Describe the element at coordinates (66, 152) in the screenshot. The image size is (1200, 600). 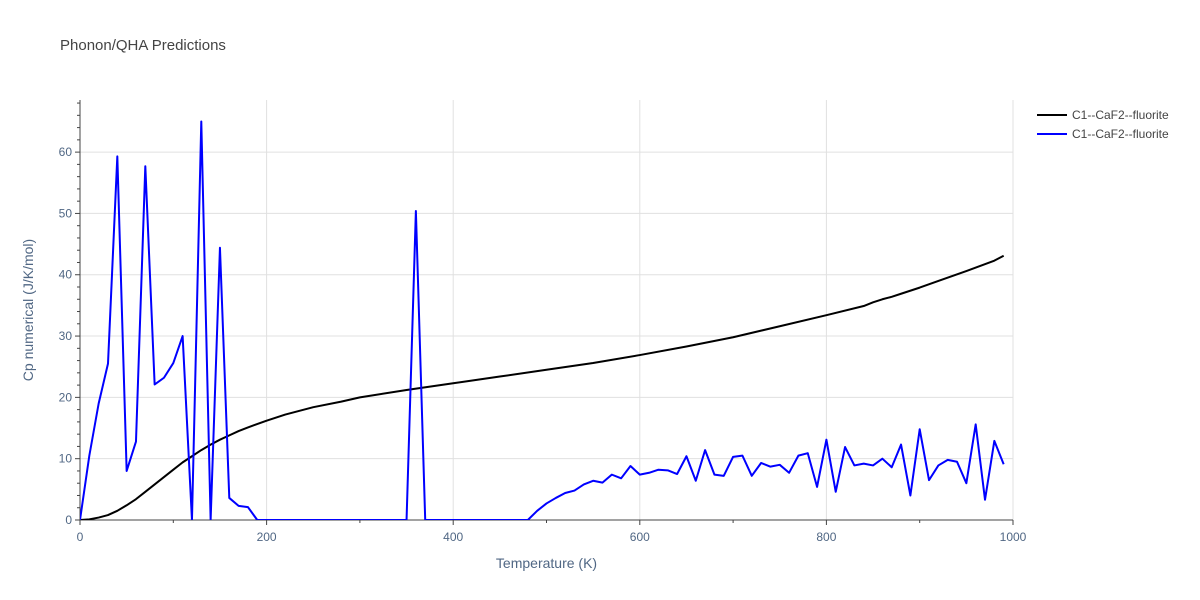
I see `y-tick-label: 60` at that location.